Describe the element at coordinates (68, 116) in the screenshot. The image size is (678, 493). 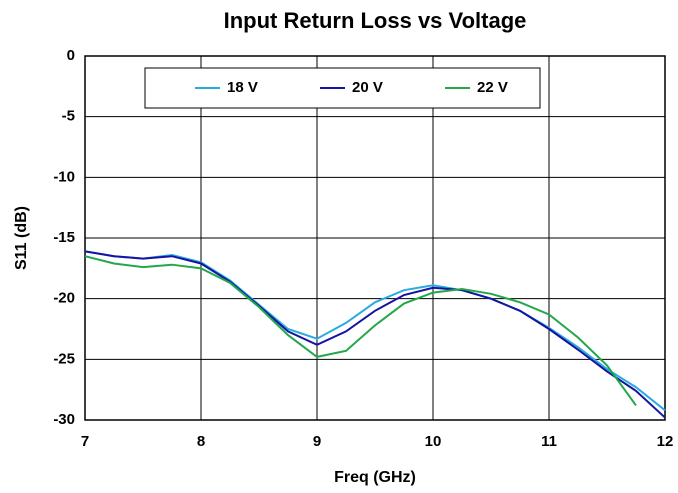
I see `y-tick-label: -5` at that location.